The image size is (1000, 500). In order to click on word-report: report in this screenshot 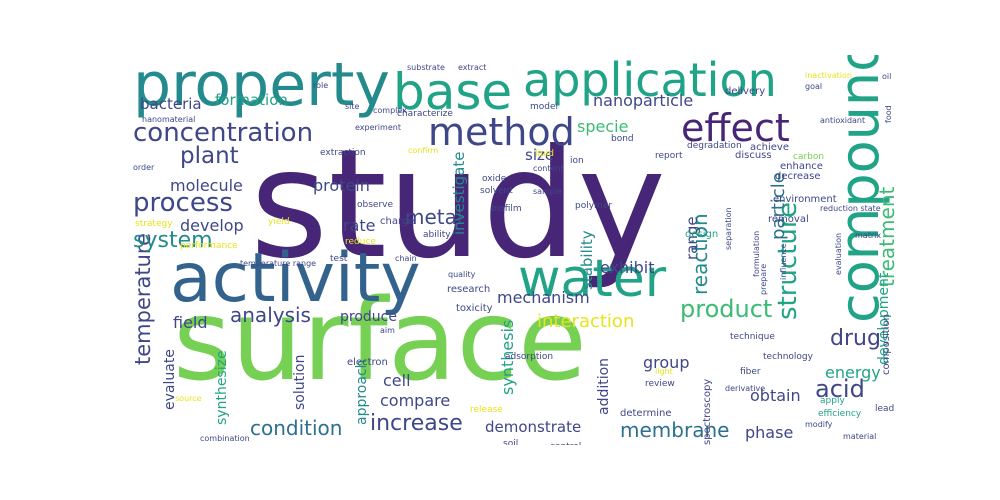, I will do `click(669, 156)`.